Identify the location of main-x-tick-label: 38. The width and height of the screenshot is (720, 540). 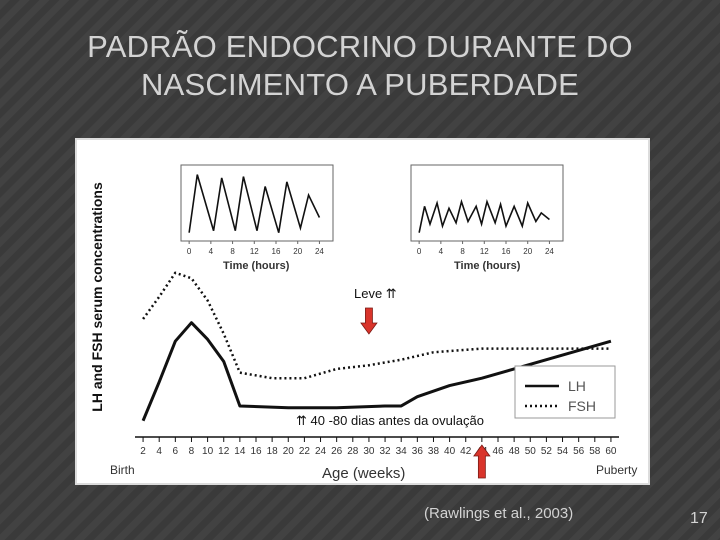
(434, 451).